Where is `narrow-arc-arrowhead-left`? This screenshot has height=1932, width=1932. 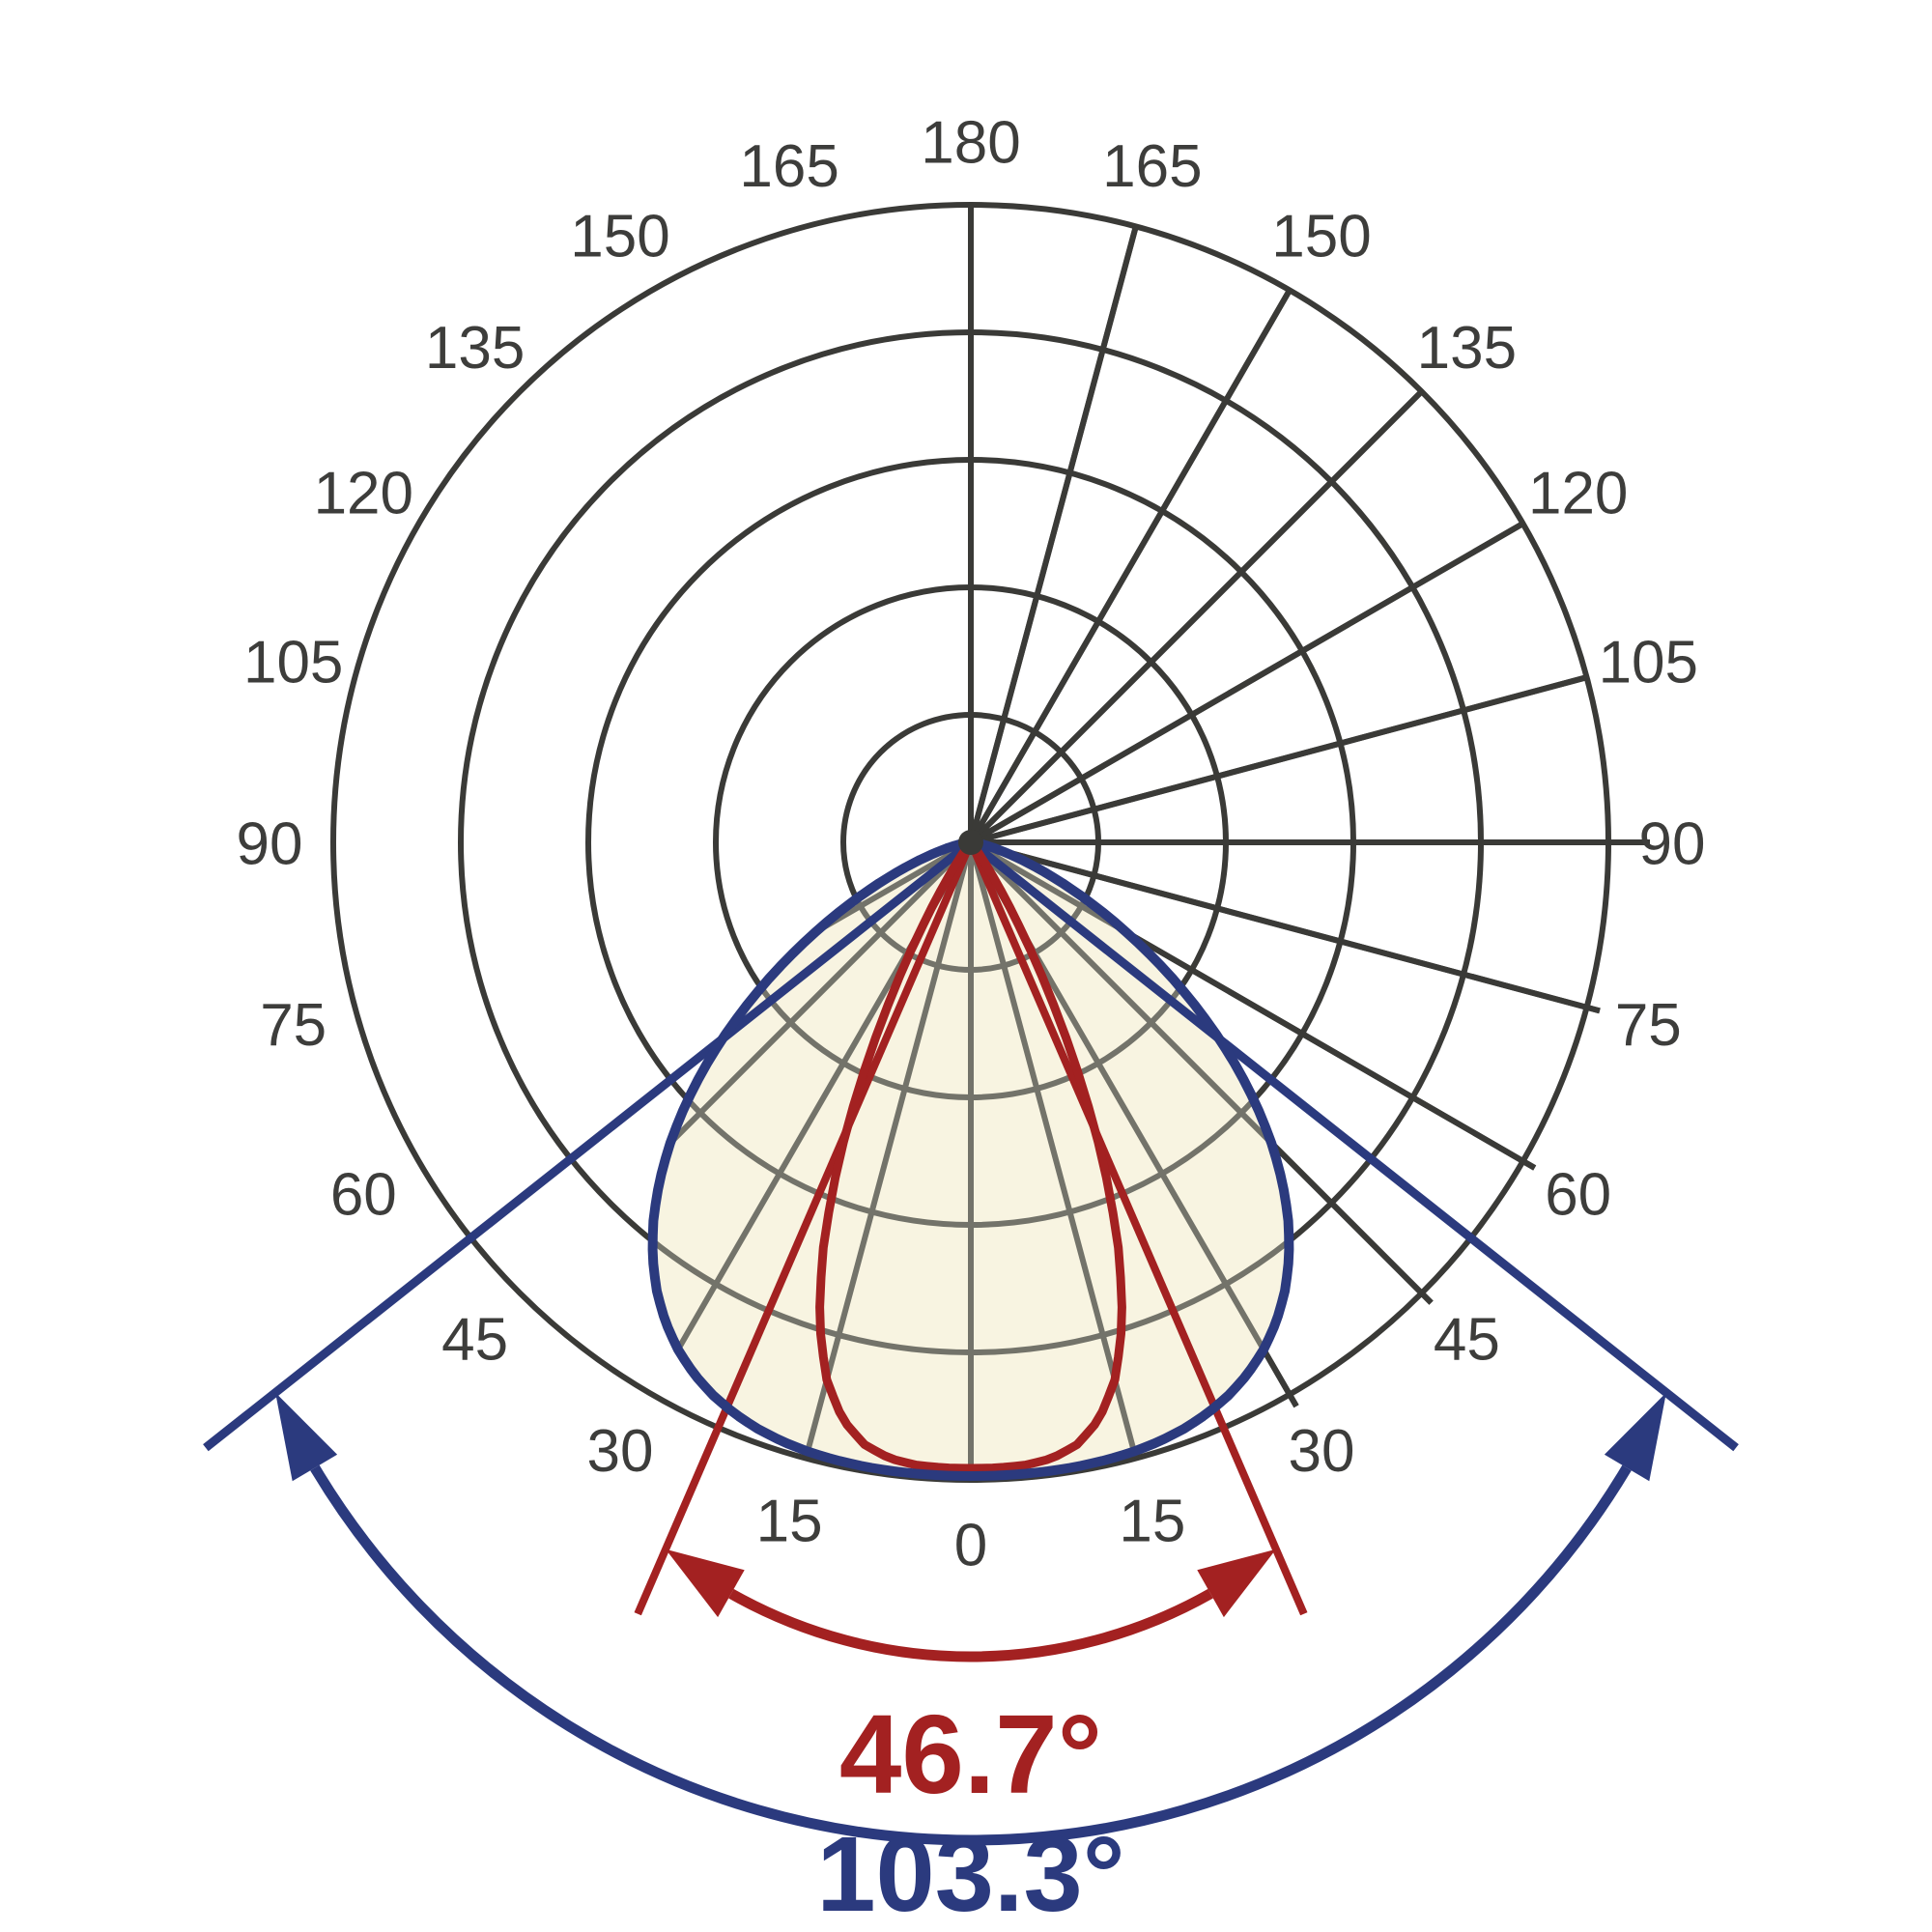 narrow-arc-arrowhead-left is located at coordinates (705, 1583).